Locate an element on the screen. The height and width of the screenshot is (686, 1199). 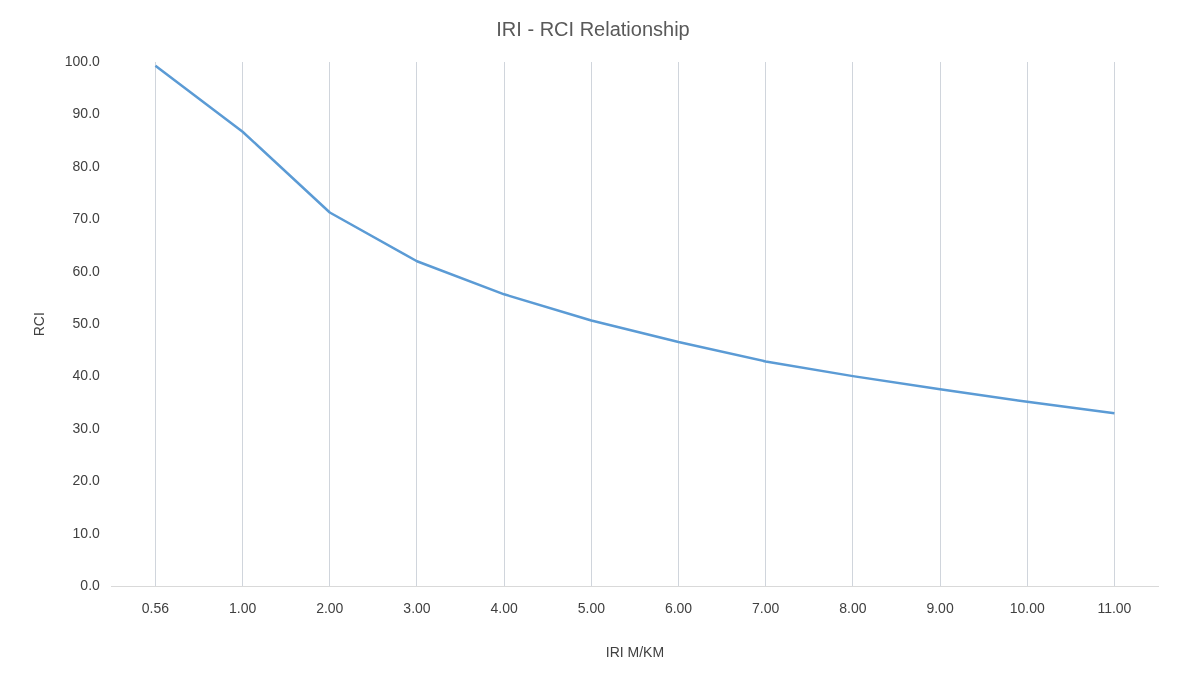
y-tick-label: 40.0 is located at coordinates (86, 375).